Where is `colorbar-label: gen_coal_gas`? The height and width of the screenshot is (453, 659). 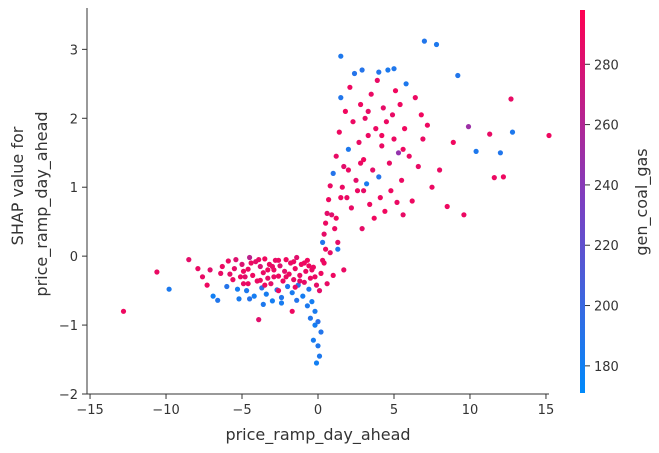
colorbar-label: gen_coal_gas is located at coordinates (642, 201).